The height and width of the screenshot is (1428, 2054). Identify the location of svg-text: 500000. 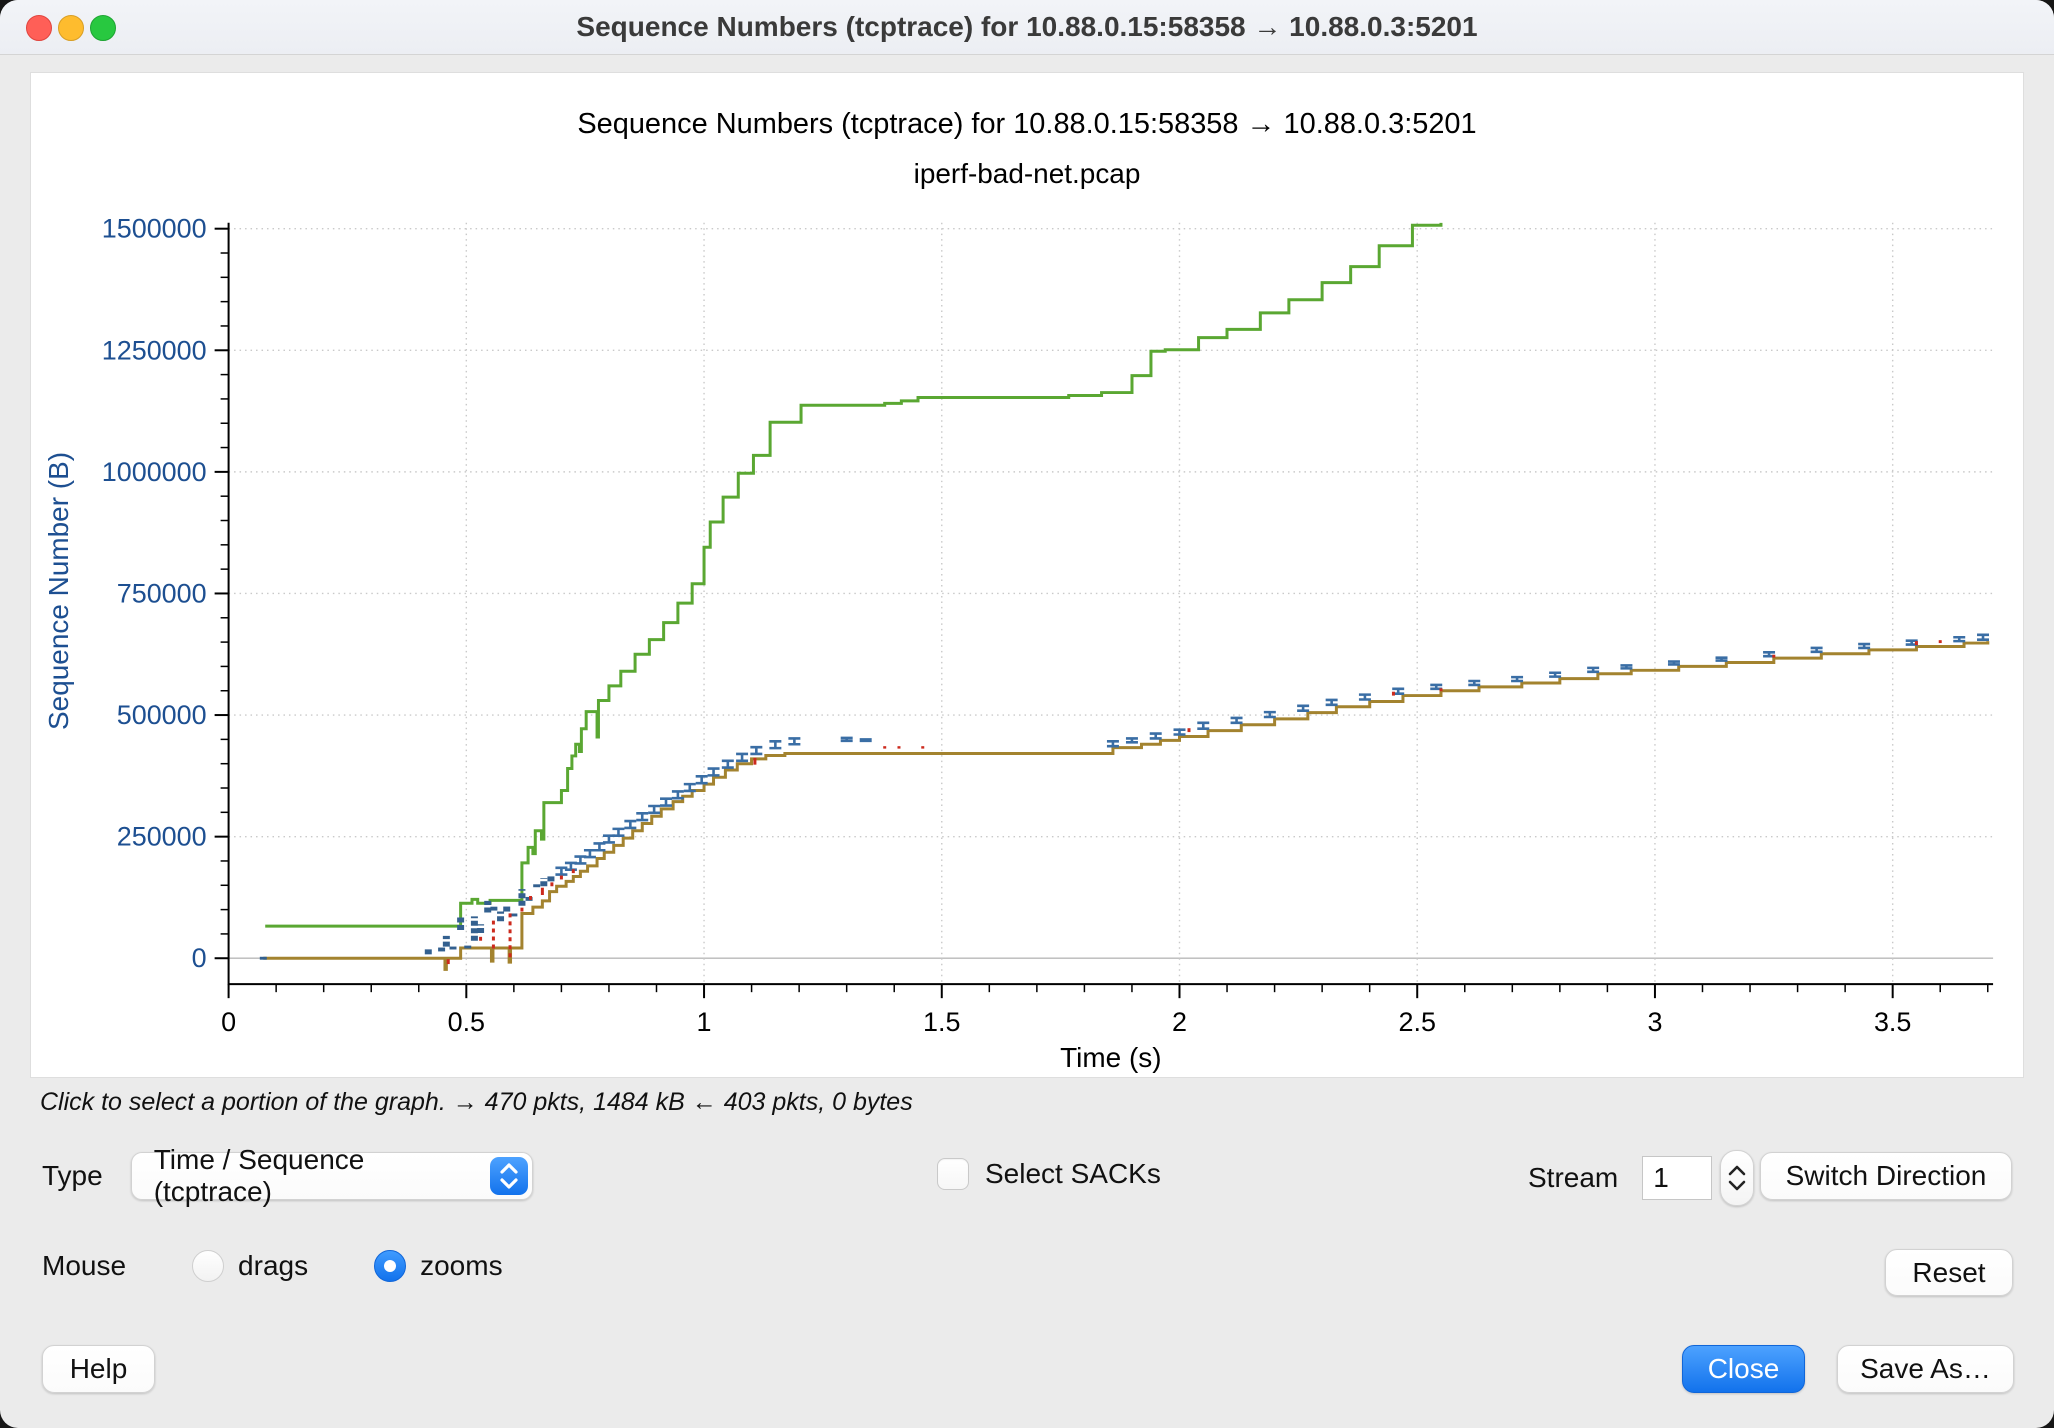
(162, 715).